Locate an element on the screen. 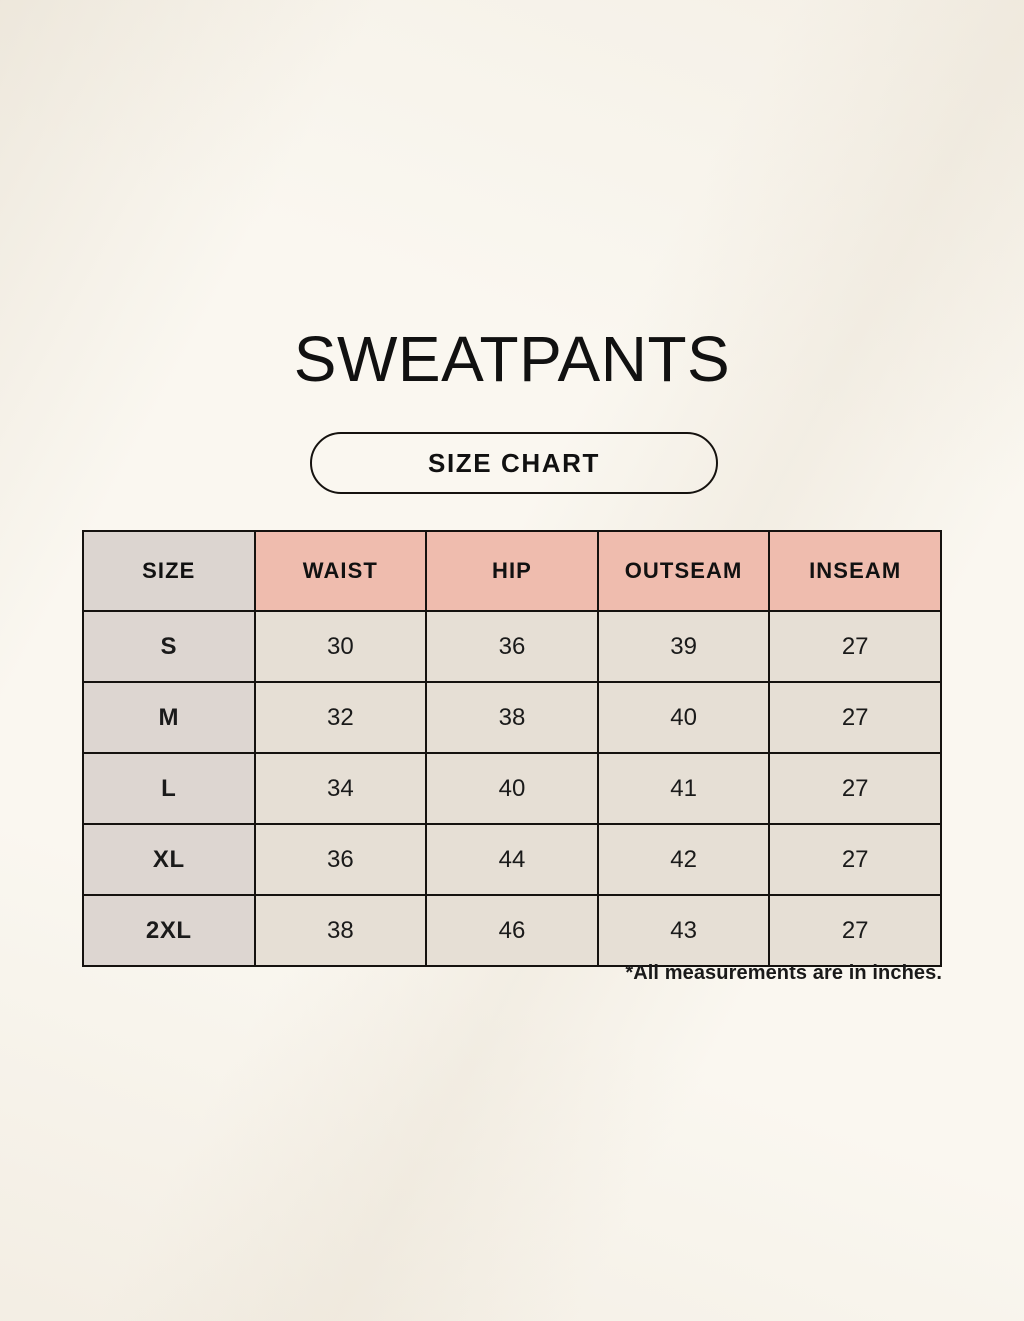 This screenshot has width=1024, height=1321. cell-waist: 32 is located at coordinates (340, 717).